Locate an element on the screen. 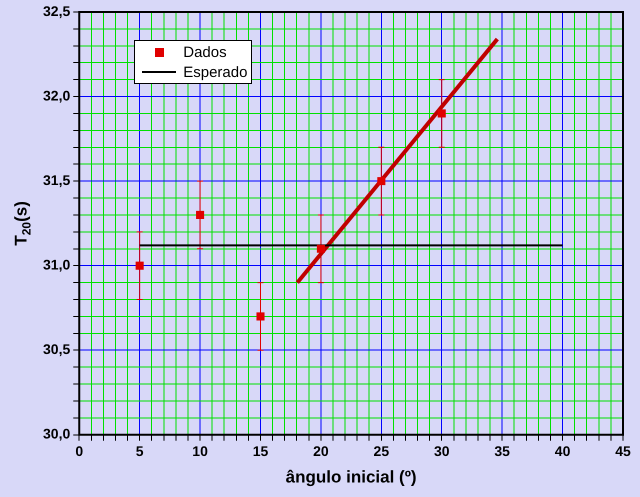 This screenshot has width=640, height=497. y-tick-label: 32,0 is located at coordinates (56, 95).